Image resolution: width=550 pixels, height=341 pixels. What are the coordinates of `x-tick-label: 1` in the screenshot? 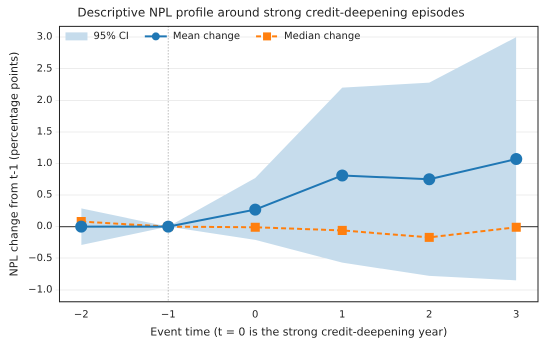 It's located at (342, 314).